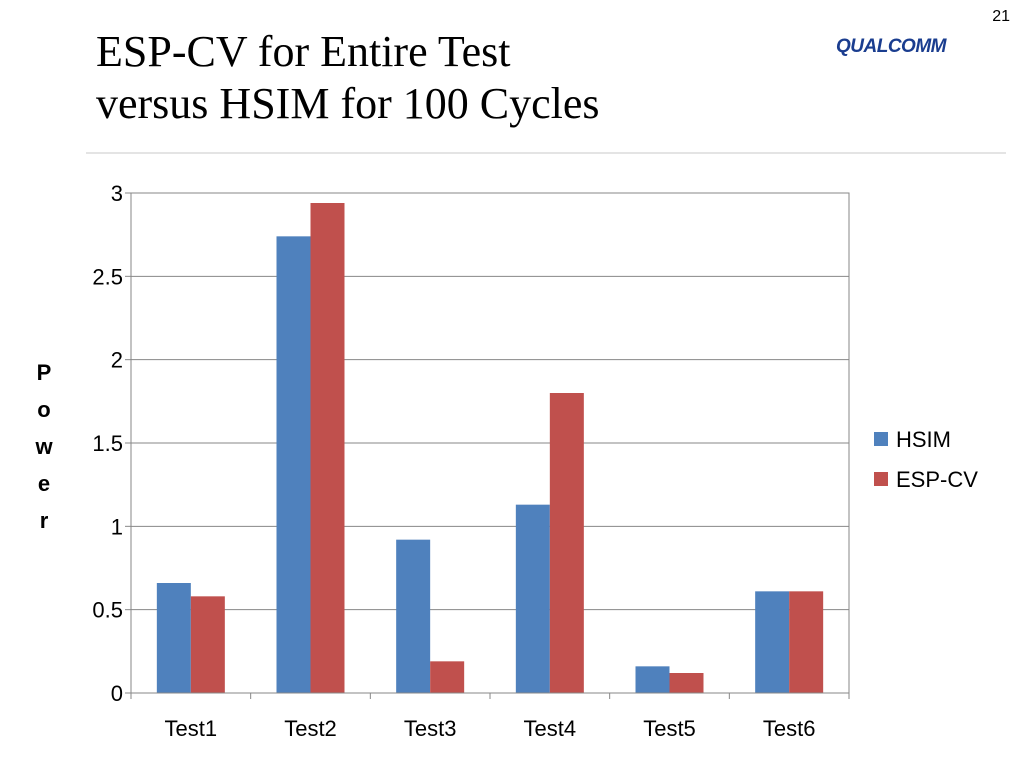 The width and height of the screenshot is (1024, 768). I want to click on y-tick-label: 3, so click(117, 193).